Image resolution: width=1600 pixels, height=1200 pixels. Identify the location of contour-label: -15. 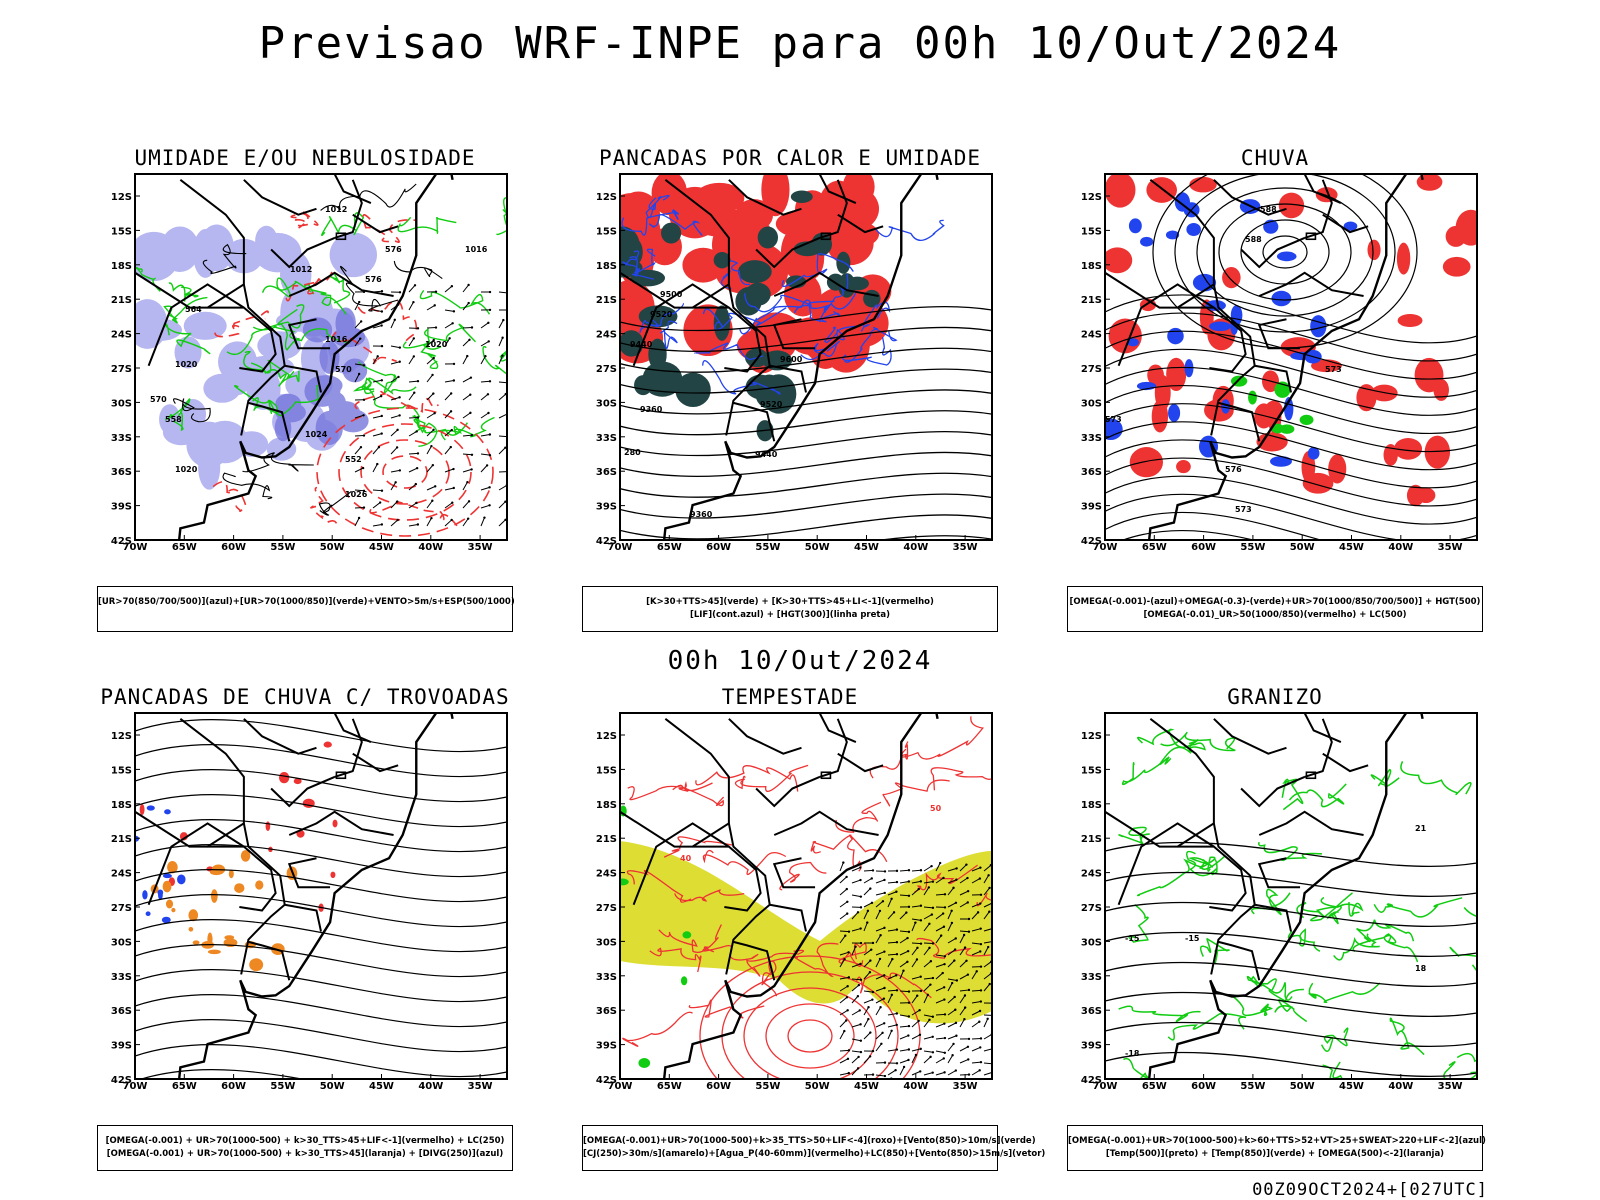
(1192, 938).